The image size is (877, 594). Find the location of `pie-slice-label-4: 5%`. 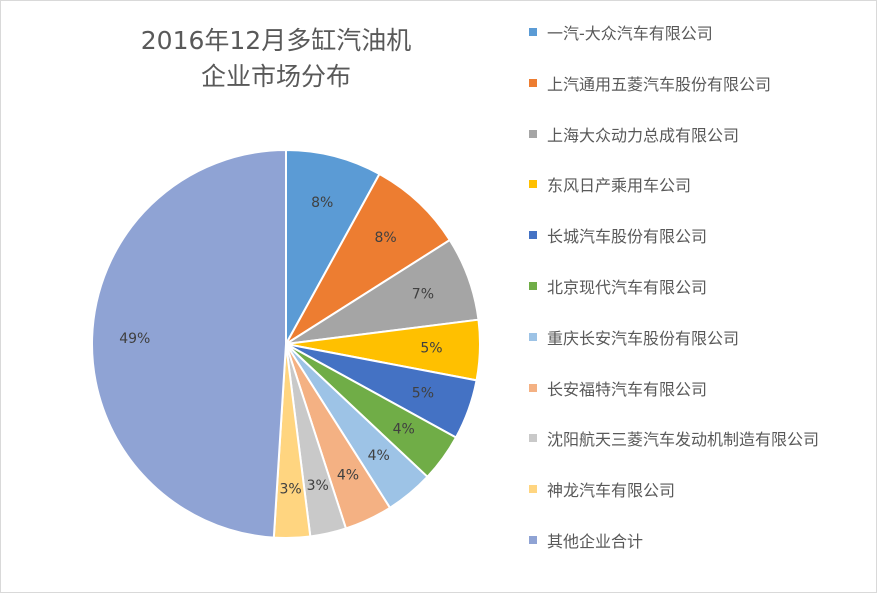

pie-slice-label-4: 5% is located at coordinates (423, 393).